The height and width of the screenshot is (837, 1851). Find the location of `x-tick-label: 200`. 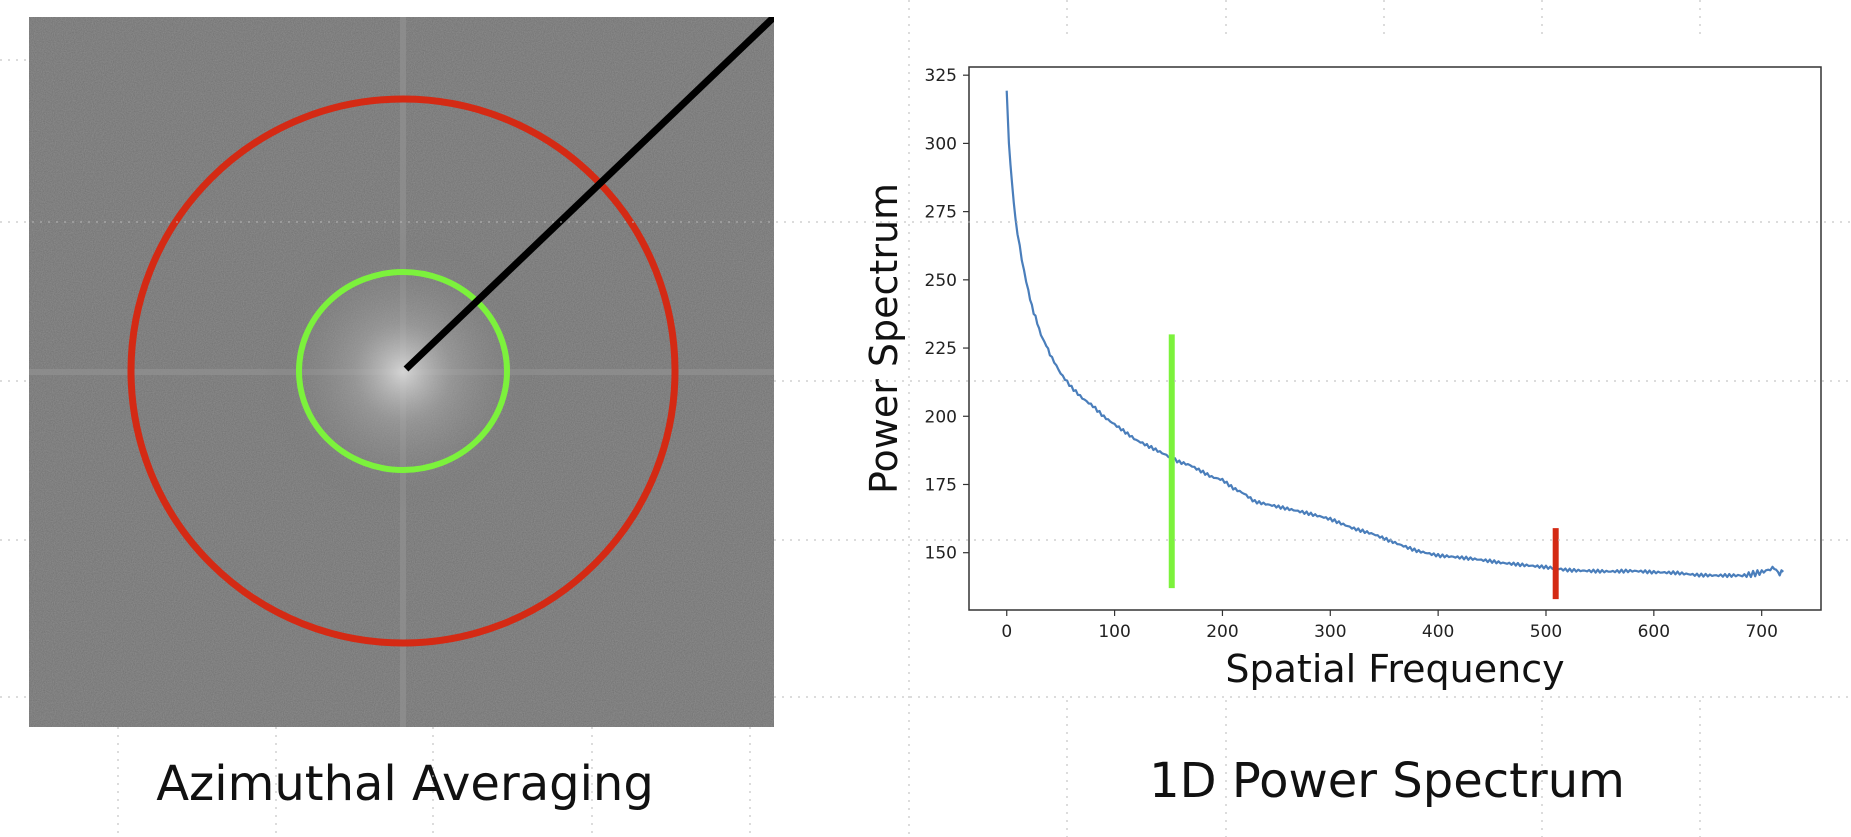

x-tick-label: 200 is located at coordinates (1222, 632).